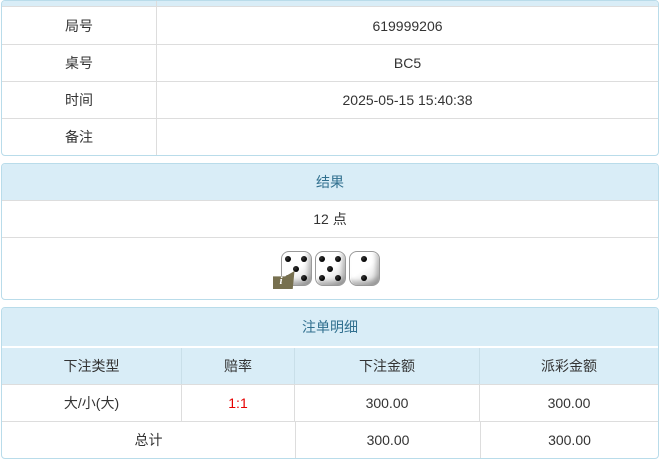 The image size is (660, 464). Describe the element at coordinates (91, 403) in the screenshot. I see `bet-type-value: 大/小(大)` at that location.